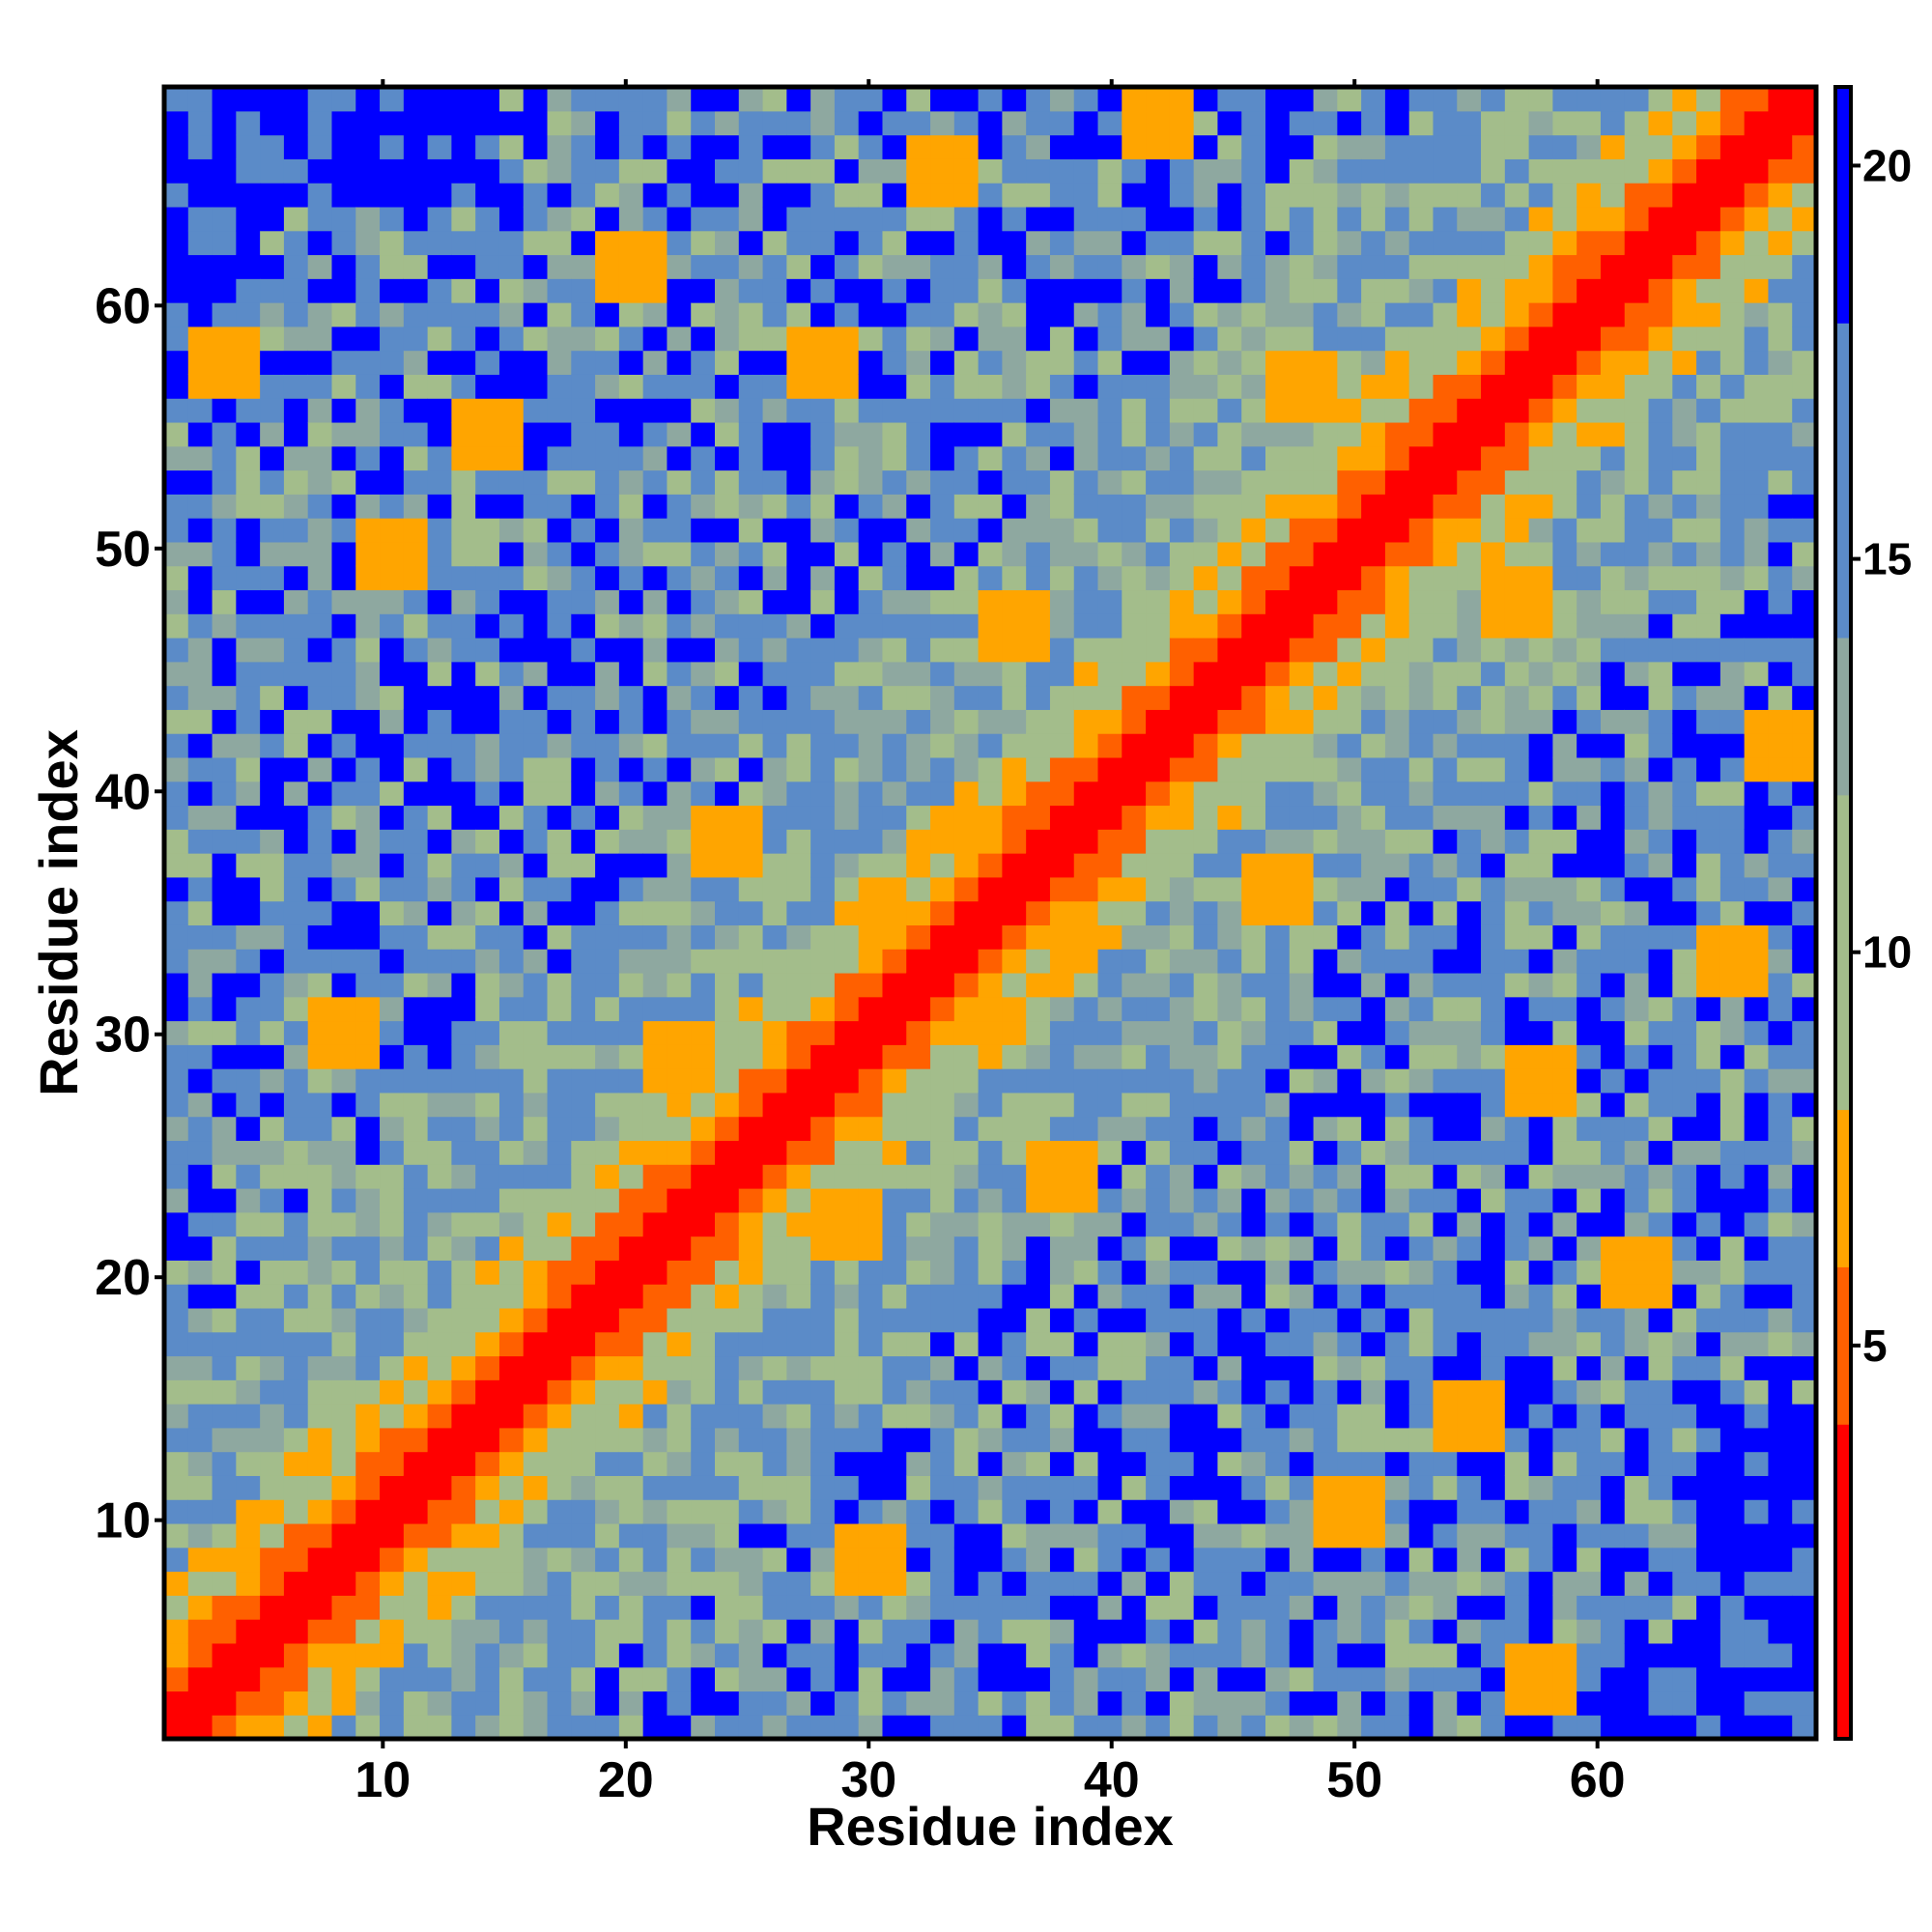 Image resolution: width=1932 pixels, height=1932 pixels. What do you see at coordinates (1887, 165) in the screenshot?
I see `colorbar-tick-label: 20` at bounding box center [1887, 165].